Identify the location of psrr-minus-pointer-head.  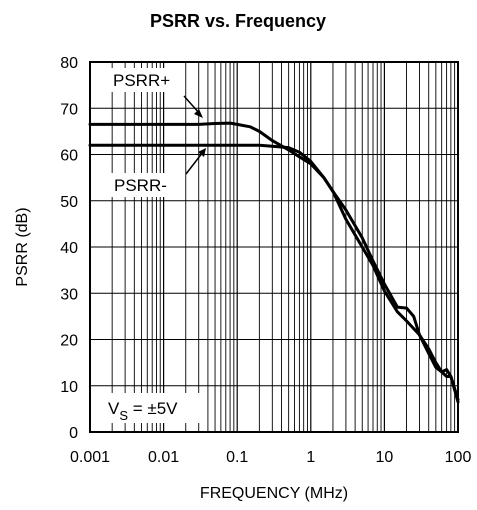
(202, 152).